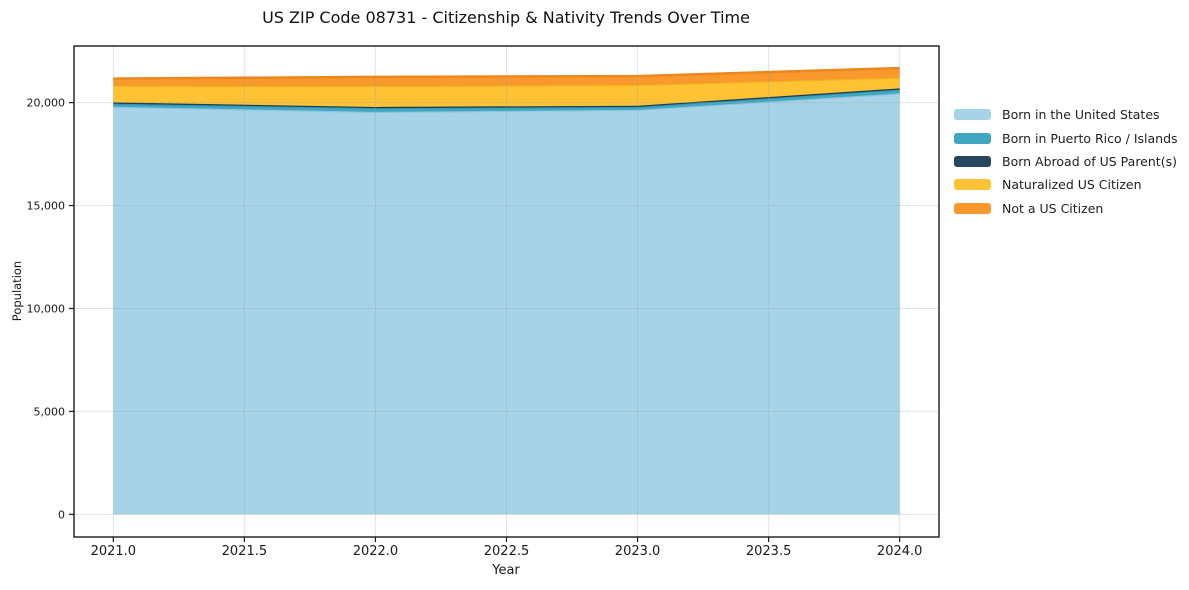 This screenshot has width=1189, height=590. Describe the element at coordinates (769, 551) in the screenshot. I see `x-tick-label: 2023.5` at that location.